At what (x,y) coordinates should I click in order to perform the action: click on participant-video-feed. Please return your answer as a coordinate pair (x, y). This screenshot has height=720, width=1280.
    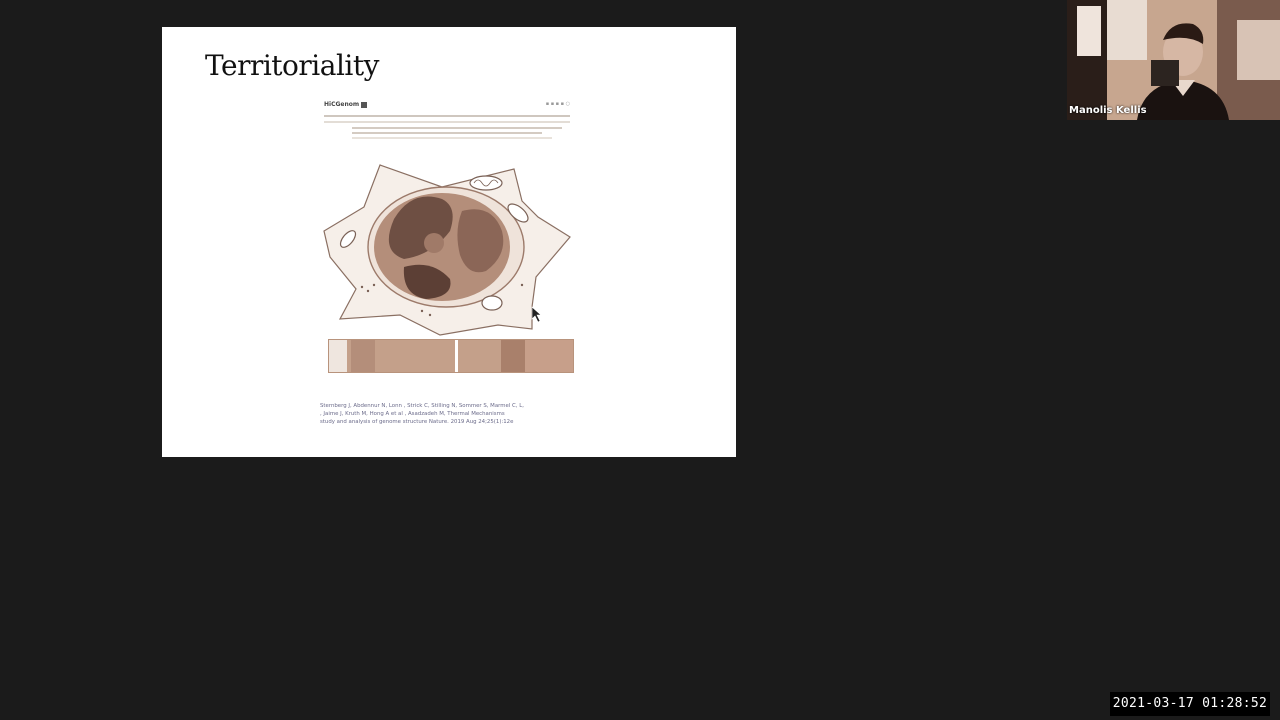
    Looking at the image, I should click on (1173, 60).